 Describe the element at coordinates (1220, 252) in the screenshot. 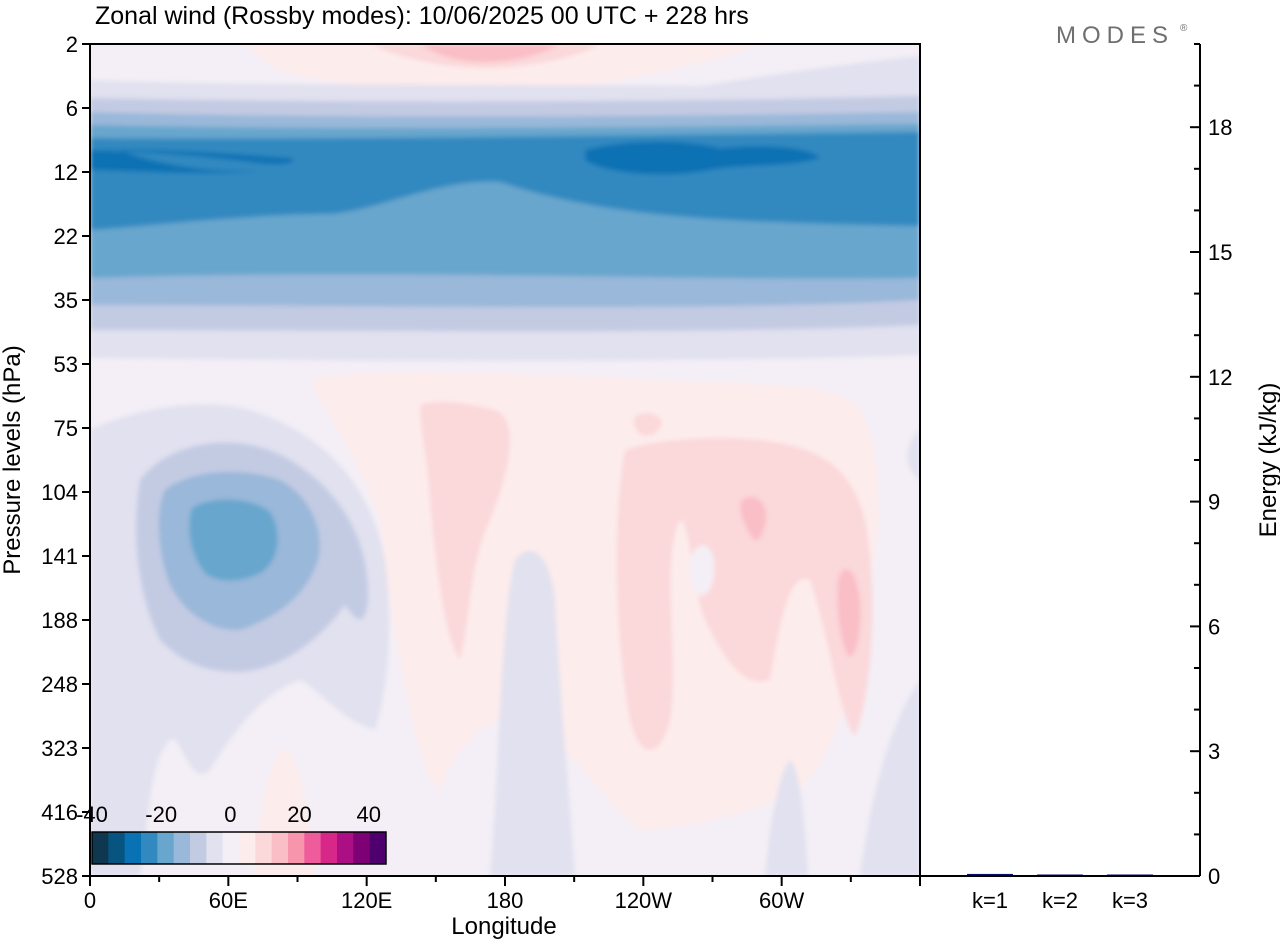

I see `energy-tick-label: 15` at that location.